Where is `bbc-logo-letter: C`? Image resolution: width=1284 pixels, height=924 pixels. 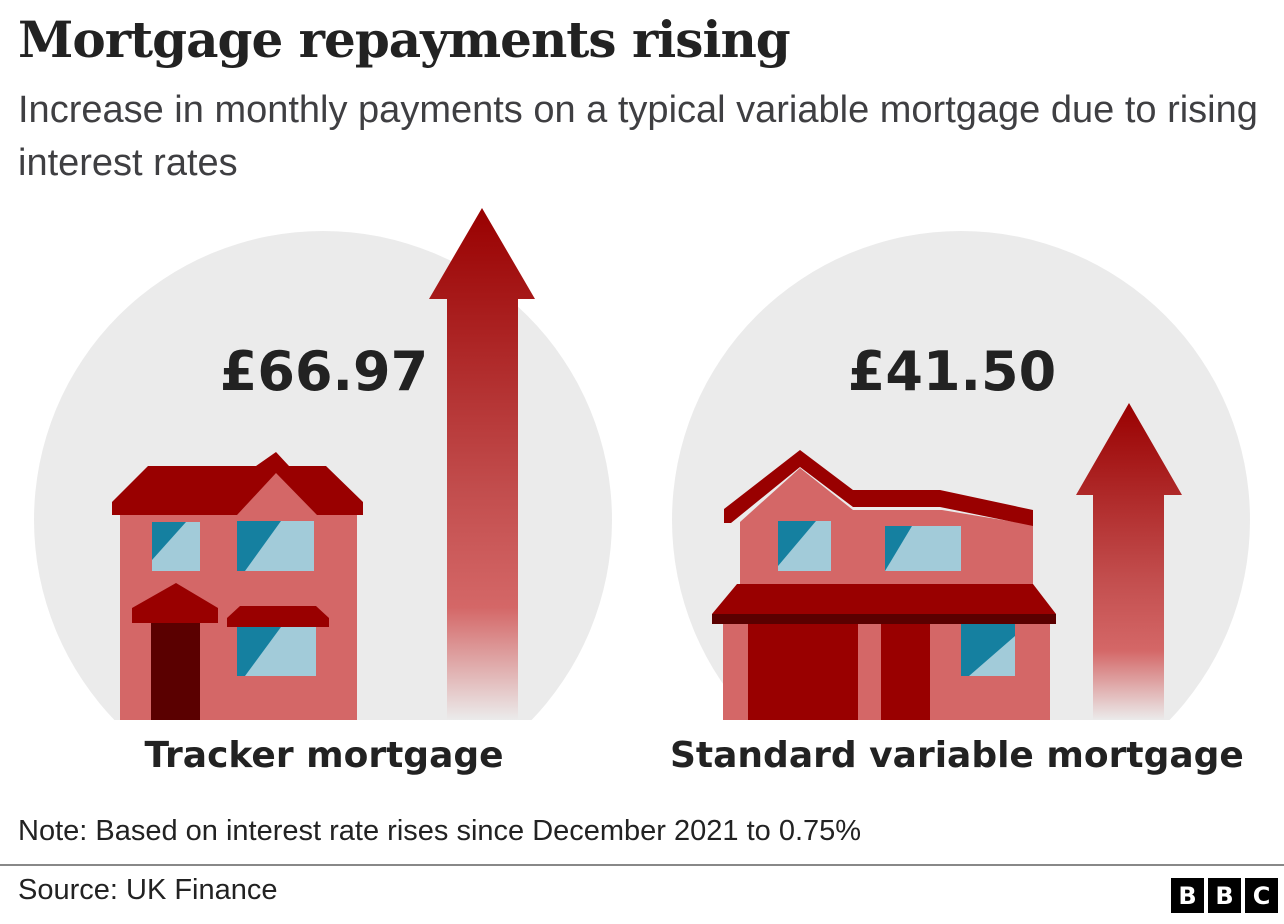 bbc-logo-letter: C is located at coordinates (1261, 895).